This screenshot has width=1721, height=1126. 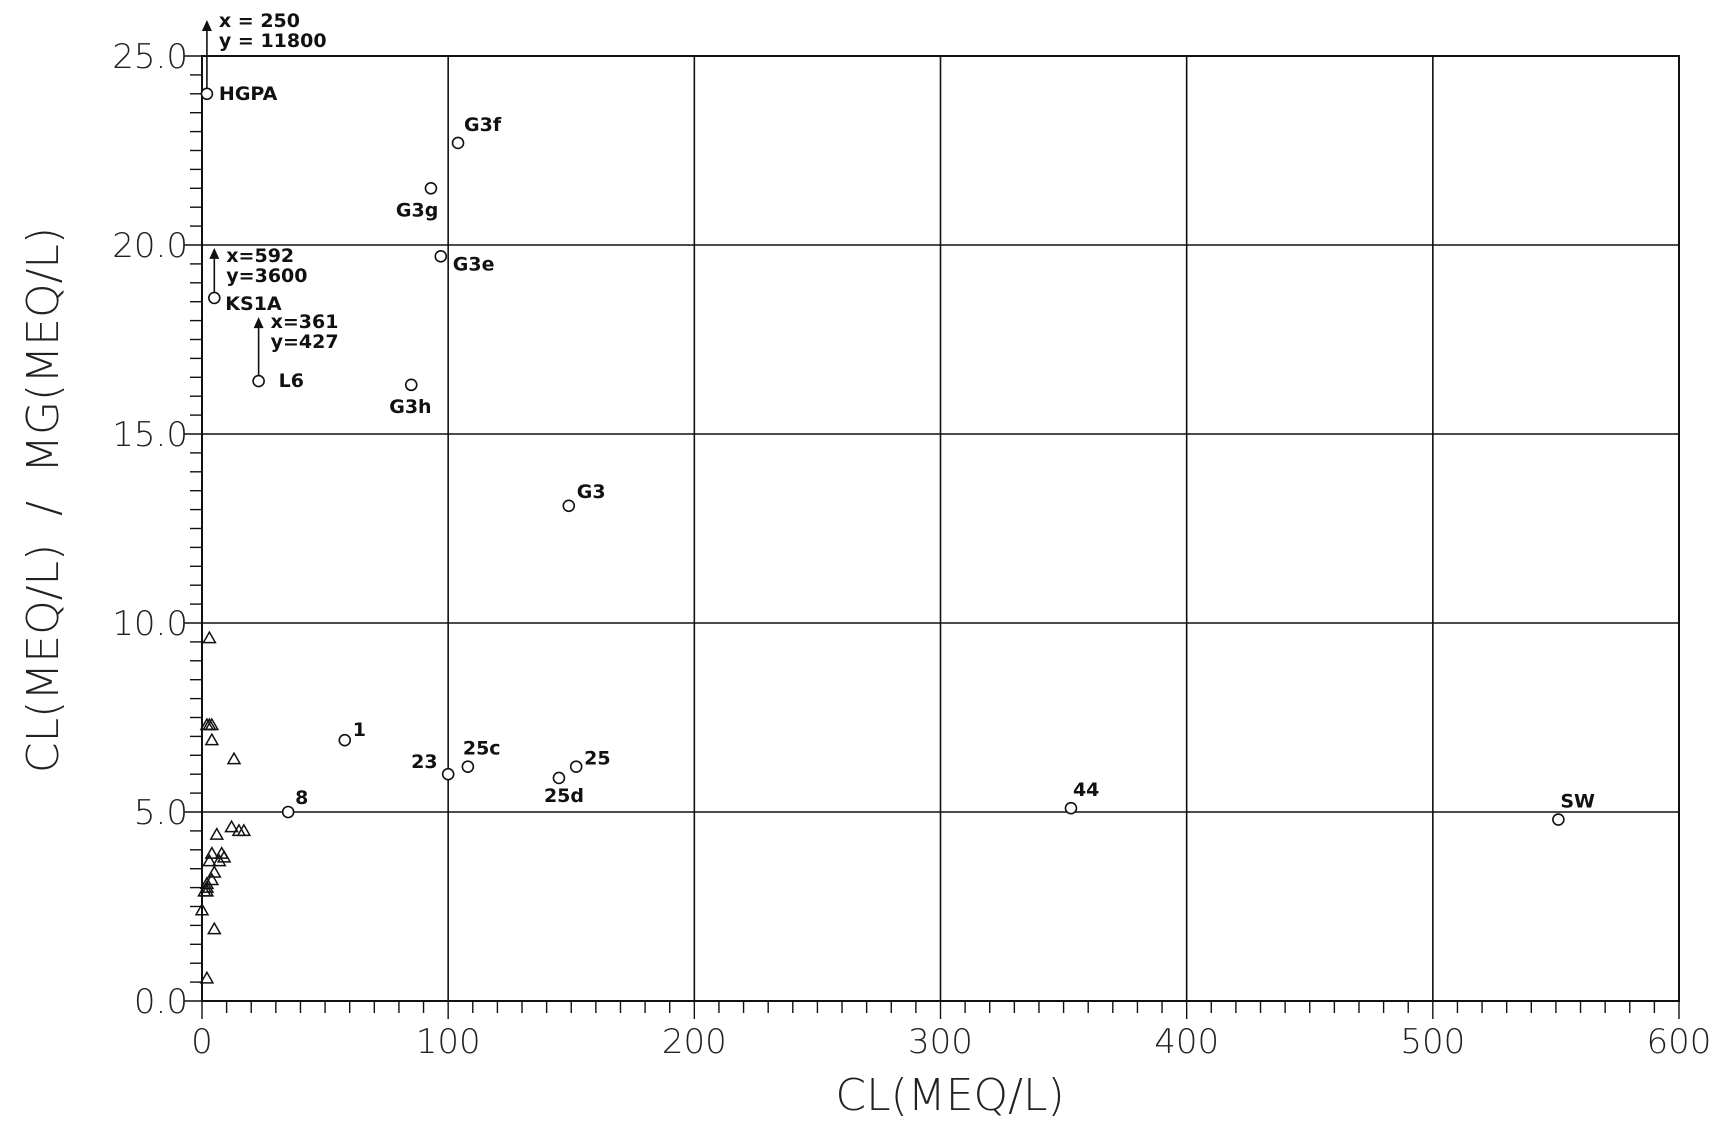 What do you see at coordinates (949, 1095) in the screenshot?
I see `x-axis-title: CL(MEQ/L)` at bounding box center [949, 1095].